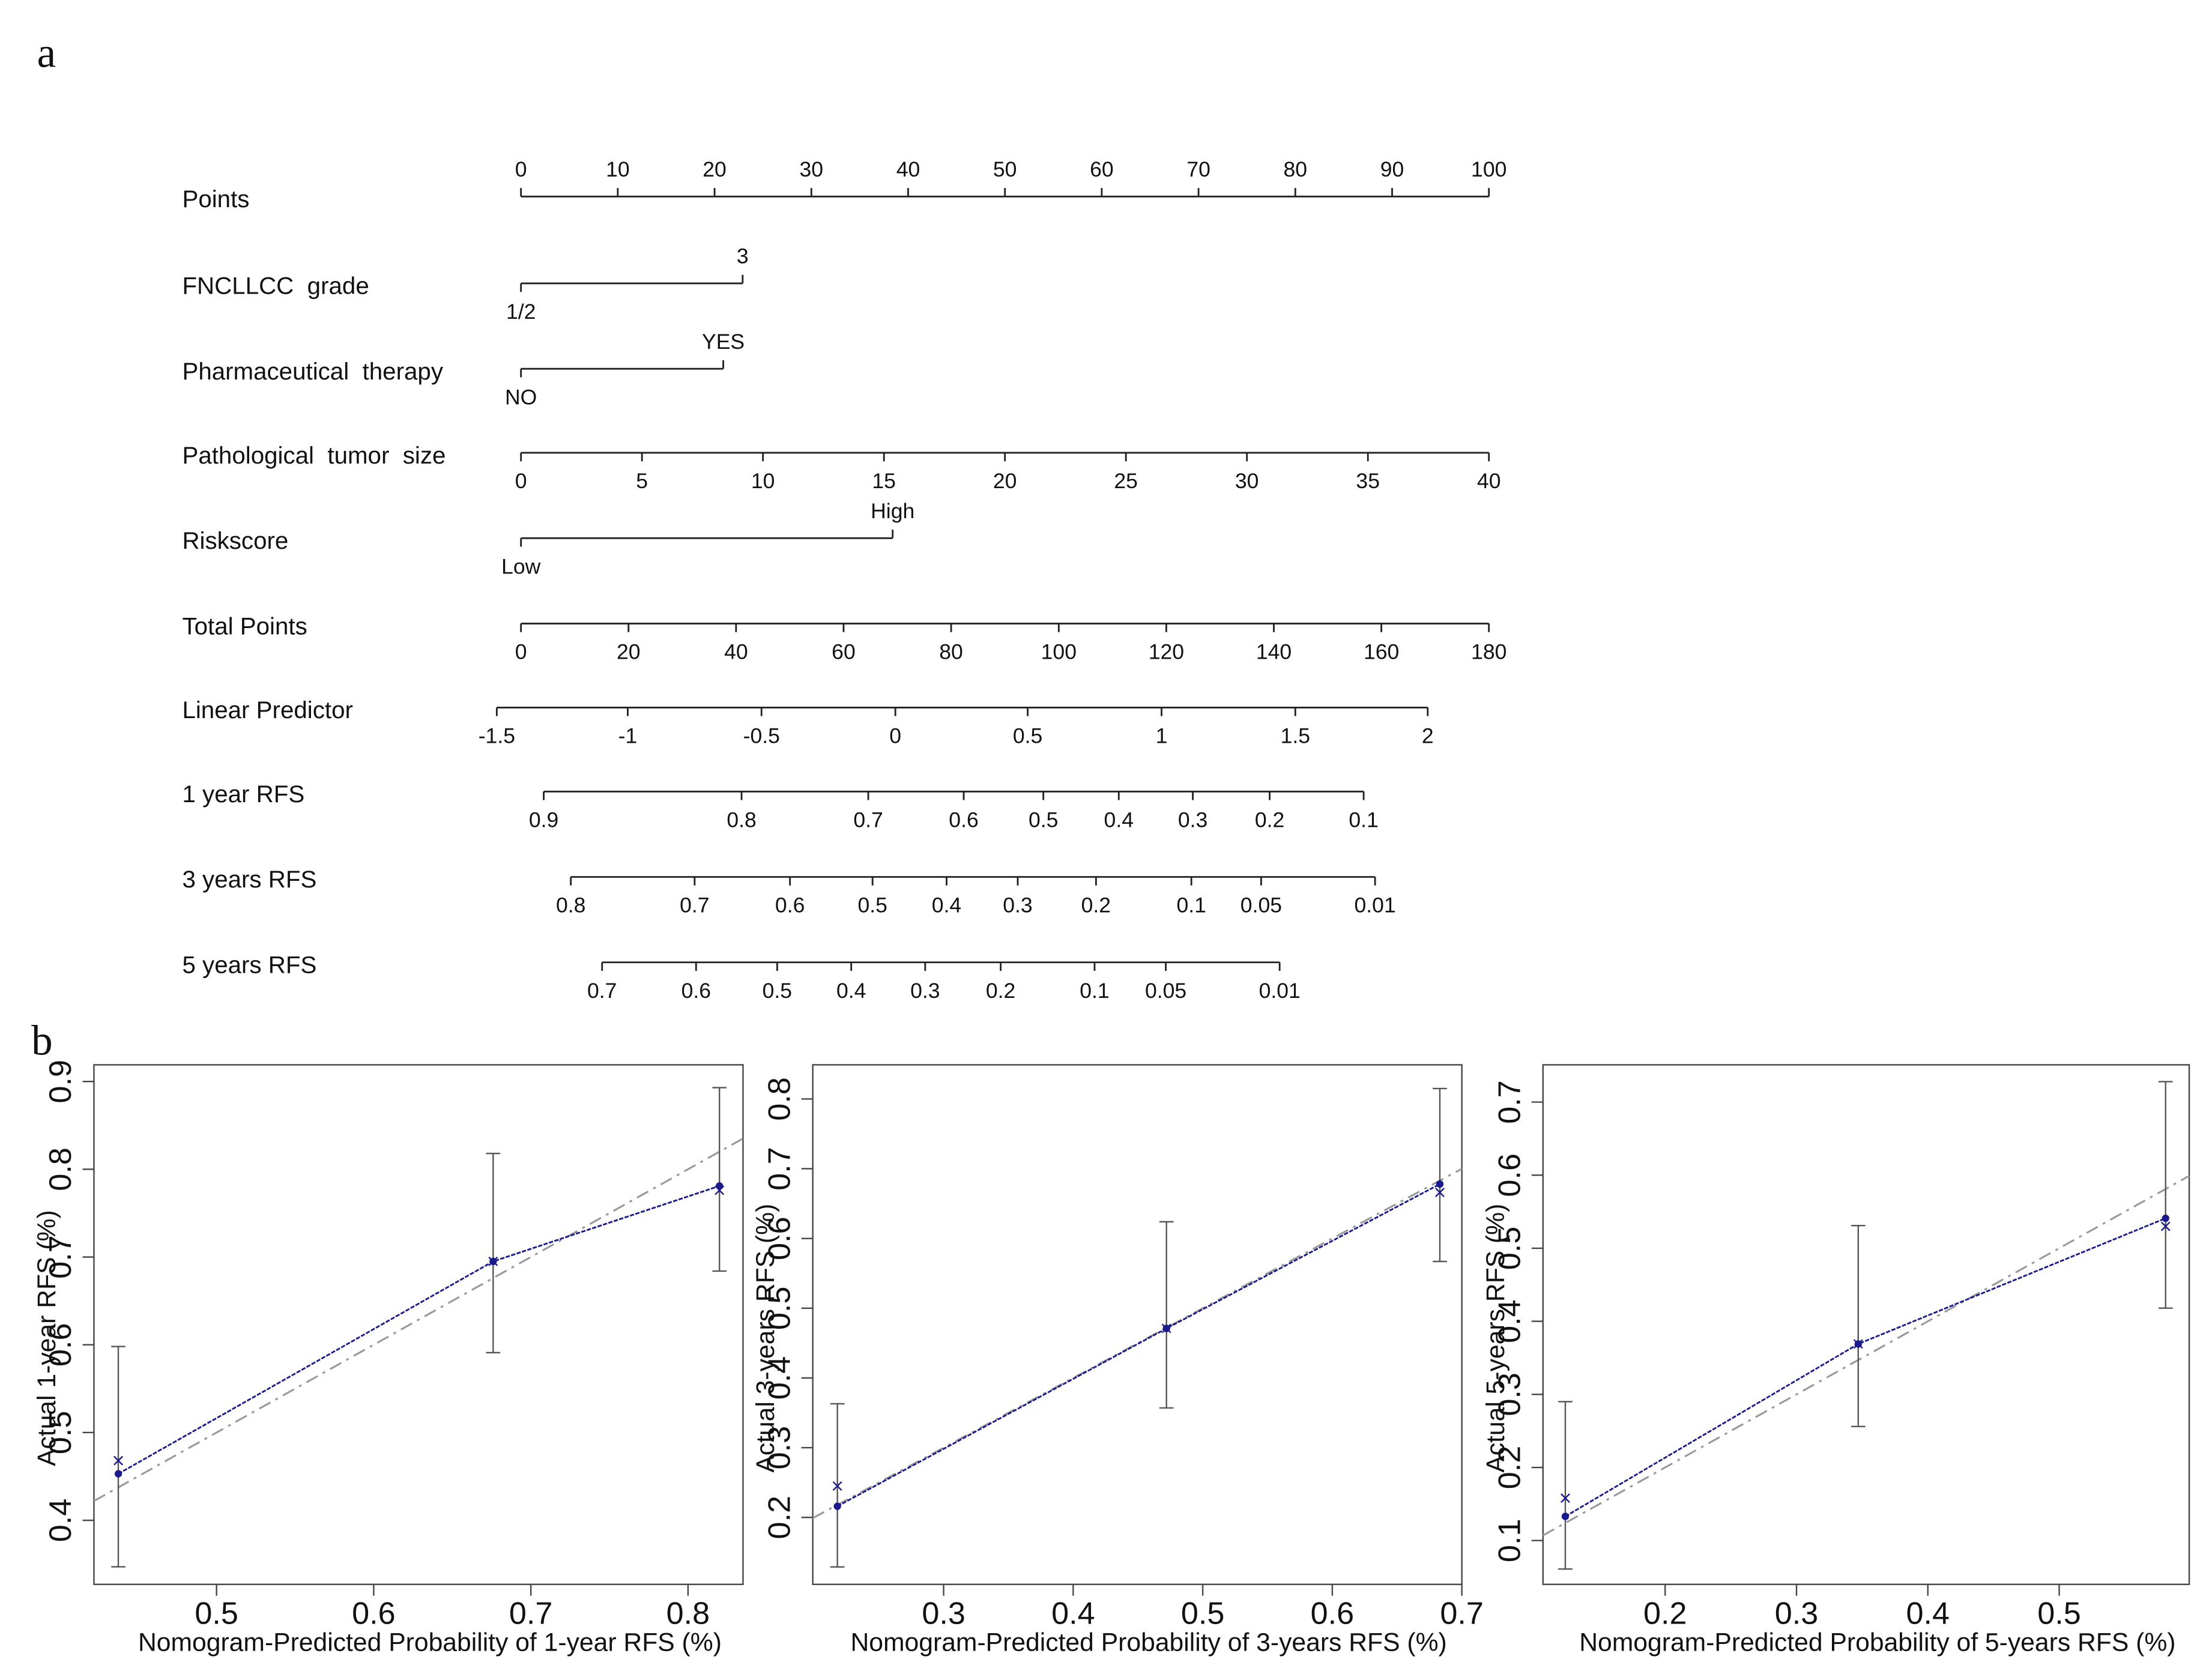 The image size is (2212, 1677). What do you see at coordinates (765, 1338) in the screenshot?
I see `y-axis-label: Actual 3-years RFS (%)` at bounding box center [765, 1338].